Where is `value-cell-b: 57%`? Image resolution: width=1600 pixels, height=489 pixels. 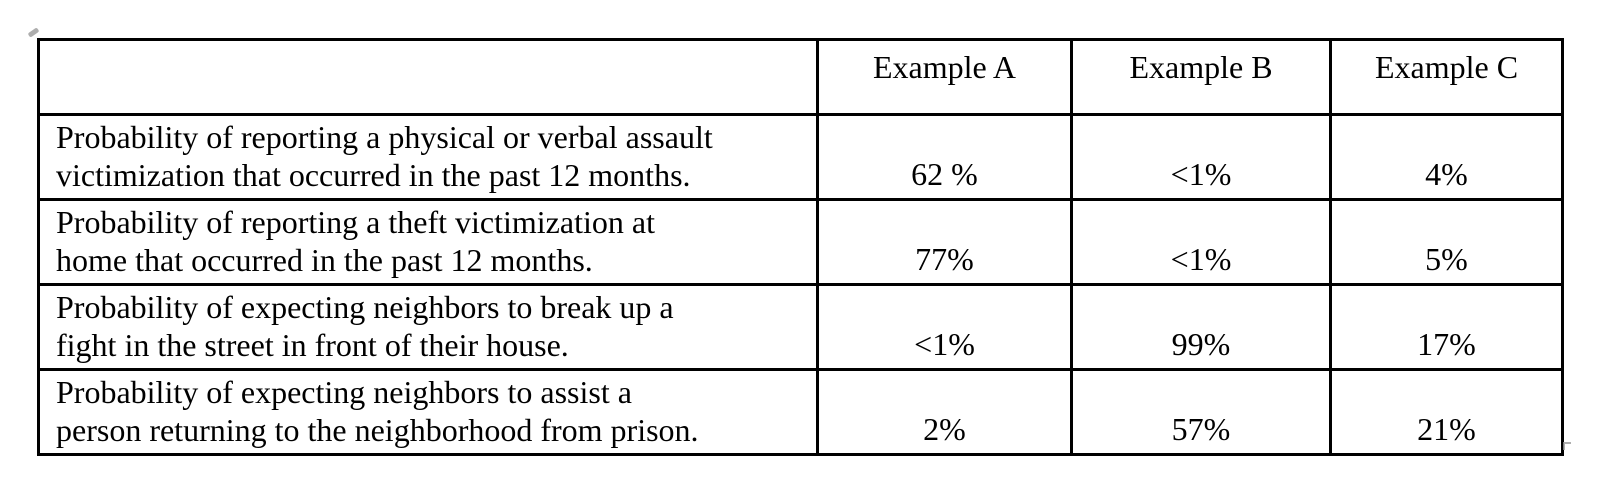 value-cell-b: 57% is located at coordinates (1201, 412).